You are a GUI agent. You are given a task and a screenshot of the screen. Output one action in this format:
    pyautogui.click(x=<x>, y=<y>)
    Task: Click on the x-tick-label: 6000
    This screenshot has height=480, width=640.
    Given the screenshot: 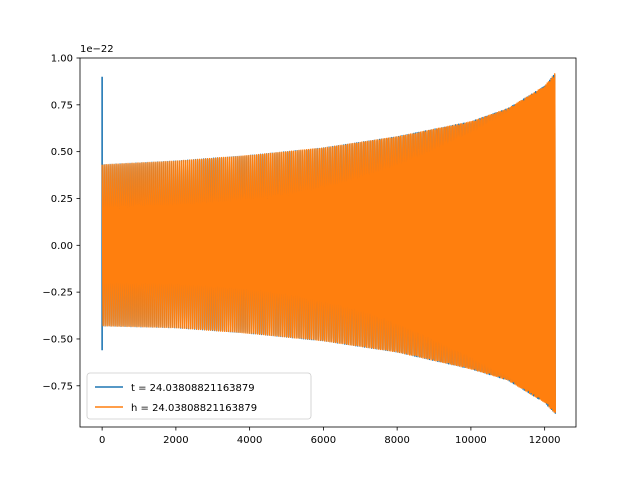 What is the action you would take?
    pyautogui.click(x=323, y=440)
    